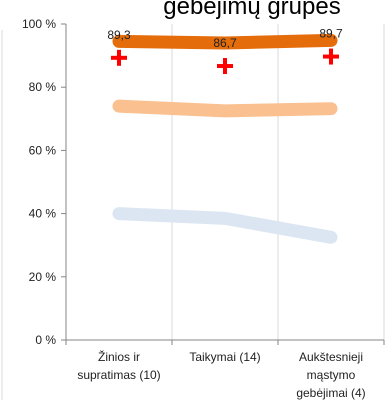 The height and width of the screenshot is (407, 390). What do you see at coordinates (43, 277) in the screenshot?
I see `y-tick-label: 20 %` at bounding box center [43, 277].